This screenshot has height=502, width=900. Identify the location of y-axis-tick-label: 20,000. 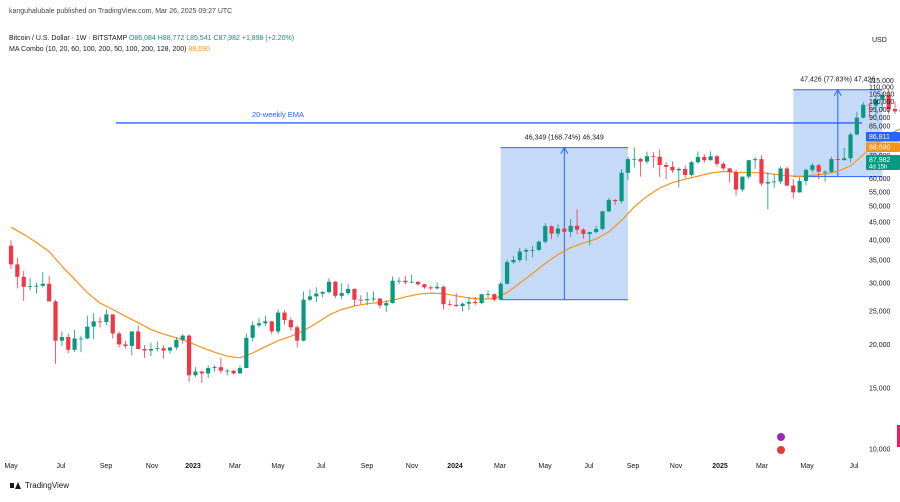
(880, 345).